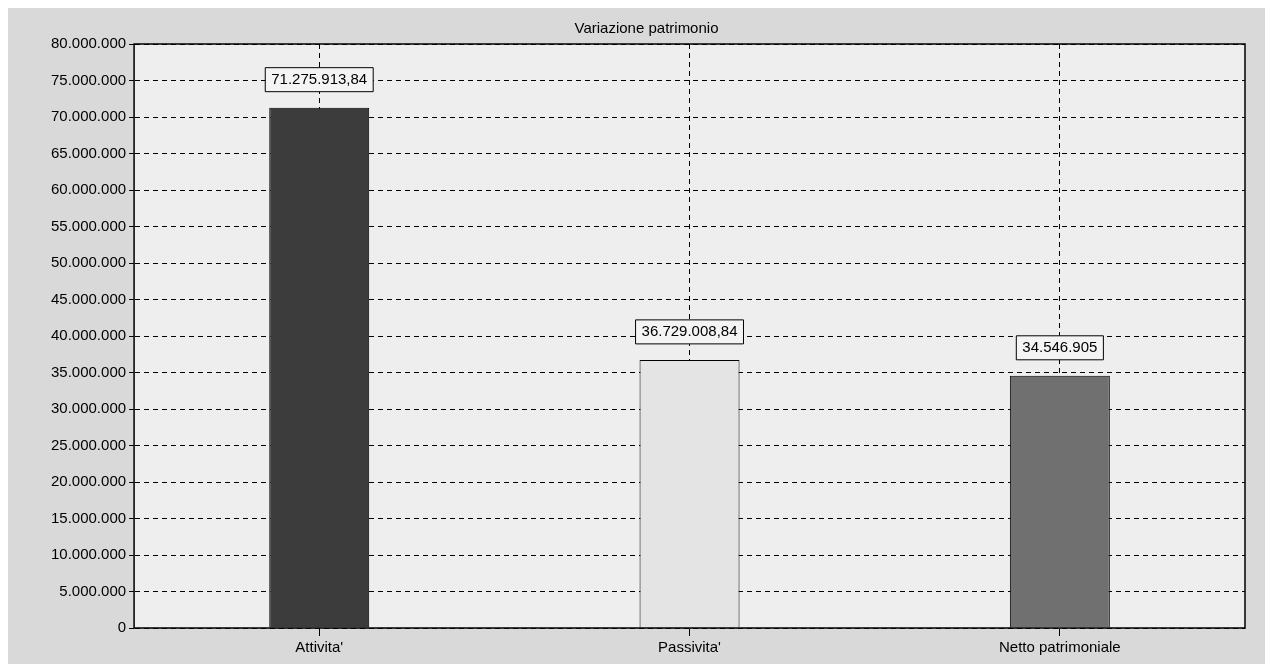  Describe the element at coordinates (89, 517) in the screenshot. I see `y-tick-label: 15.000.000` at that location.